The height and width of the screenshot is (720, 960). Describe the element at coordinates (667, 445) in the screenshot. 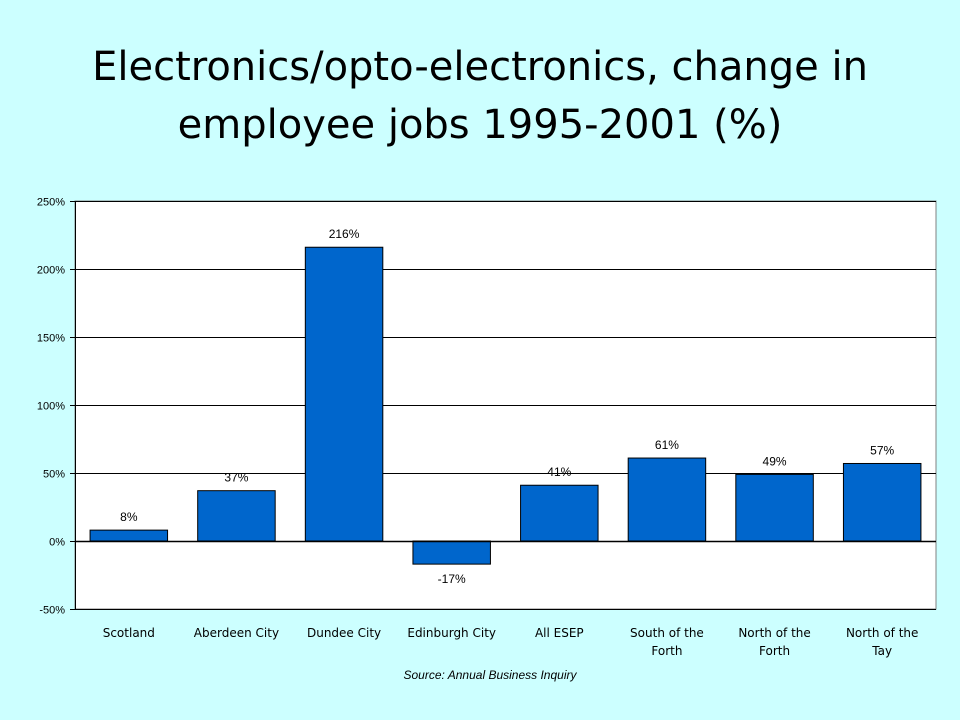

I see `data-label: 61%` at that location.